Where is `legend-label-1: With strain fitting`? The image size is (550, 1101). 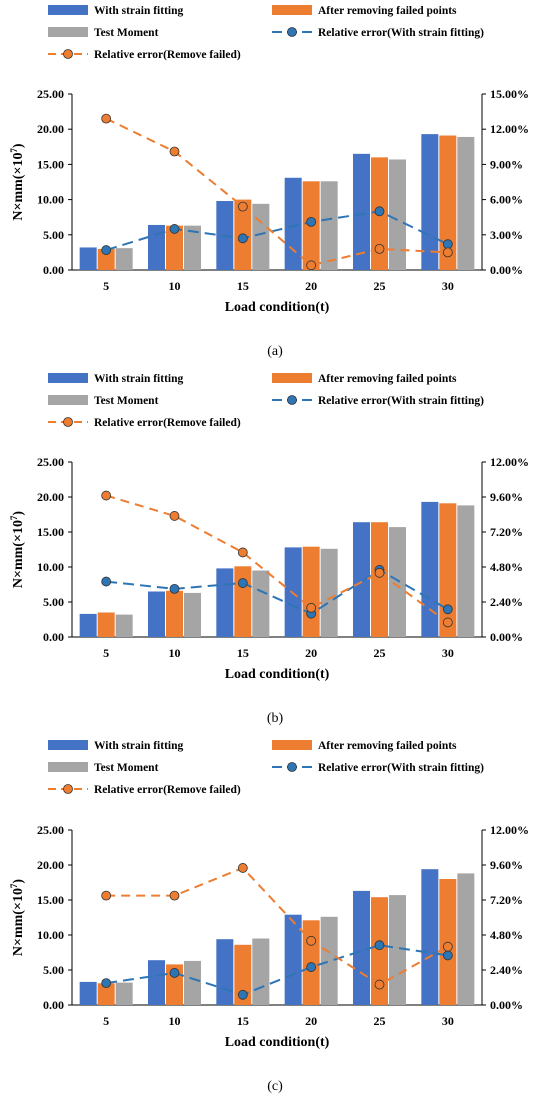 legend-label-1: With strain fitting is located at coordinates (138, 746).